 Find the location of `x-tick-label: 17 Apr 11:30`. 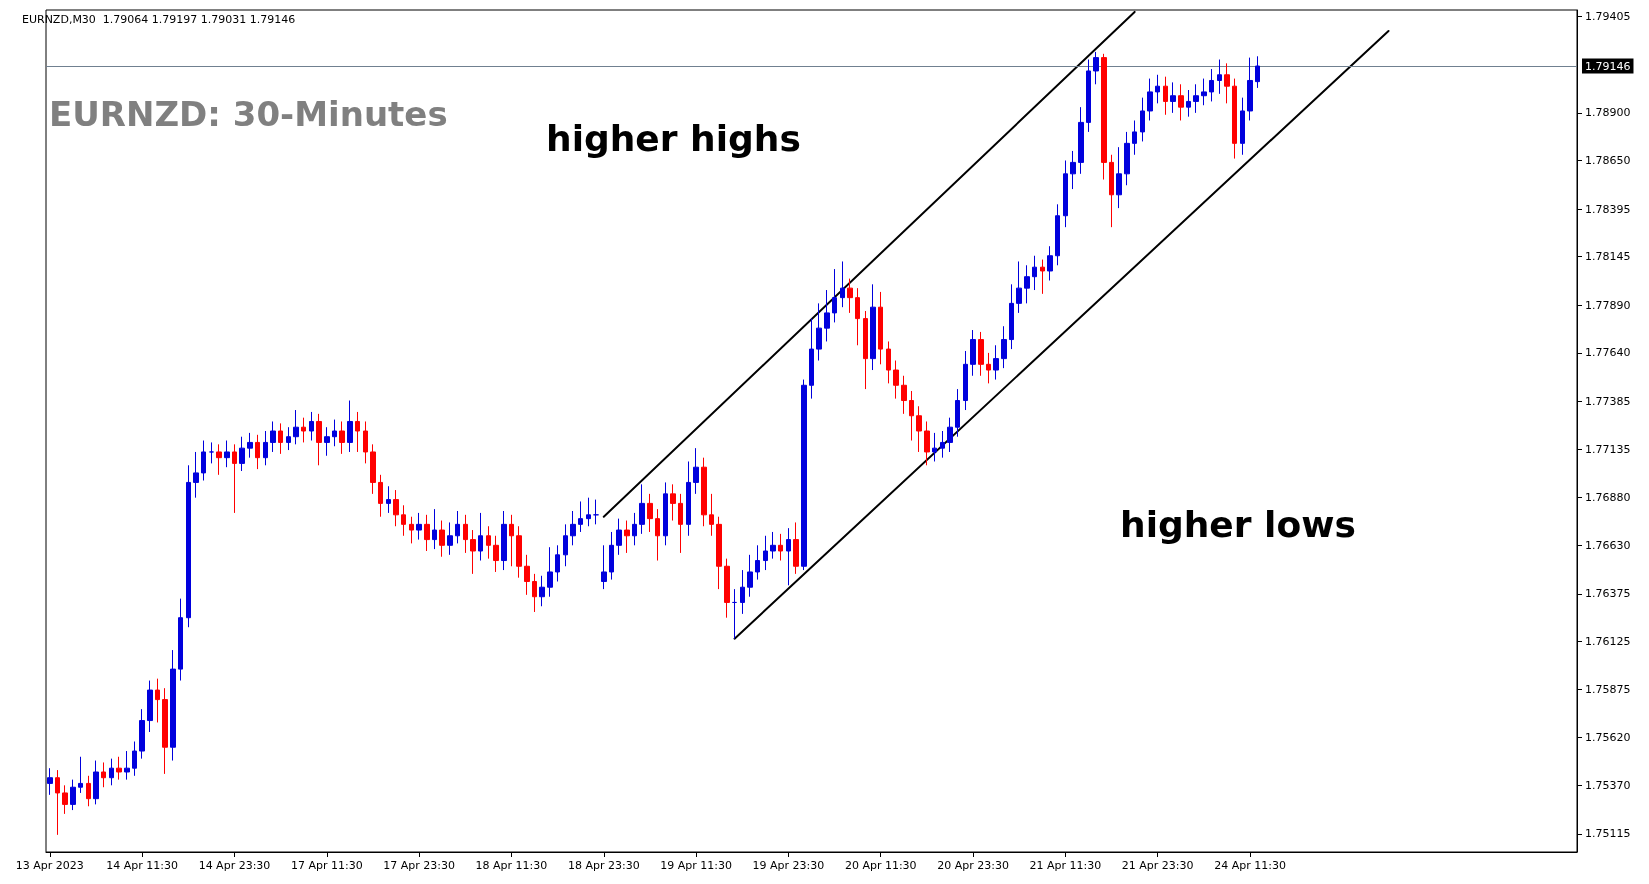

x-tick-label: 17 Apr 11:30 is located at coordinates (326, 865).